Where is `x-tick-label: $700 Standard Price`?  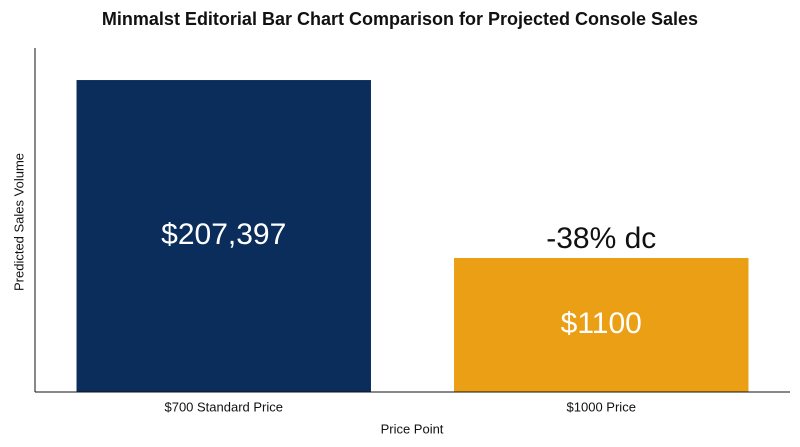
x-tick-label: $700 Standard Price is located at coordinates (223, 406).